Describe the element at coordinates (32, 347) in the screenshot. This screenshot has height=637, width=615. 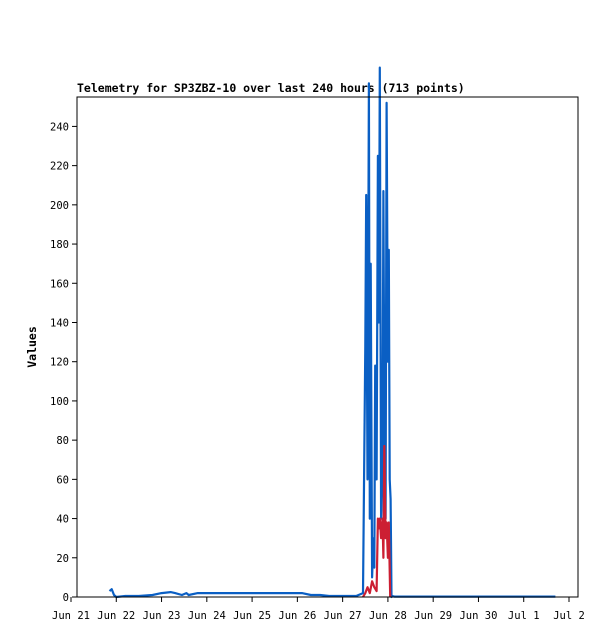
I see `y-axis-label: Values` at that location.